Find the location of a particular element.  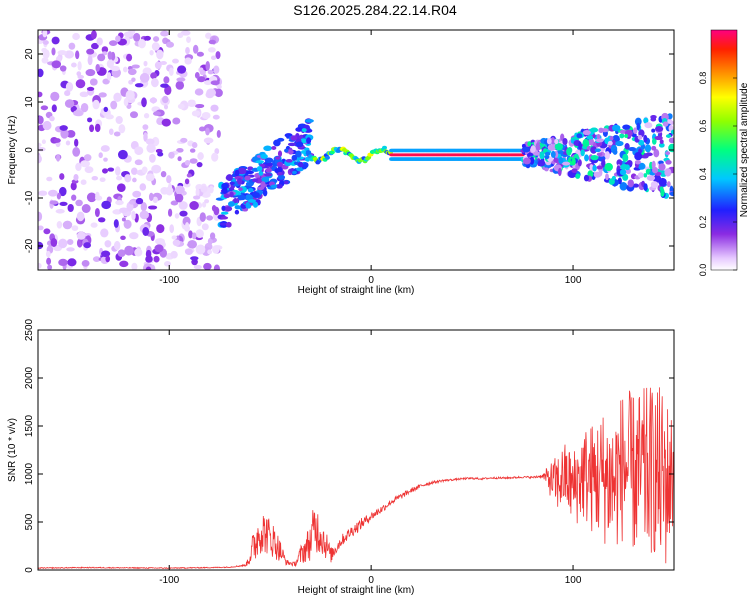

snr-y-tick-label: 2000 is located at coordinates (29, 377).